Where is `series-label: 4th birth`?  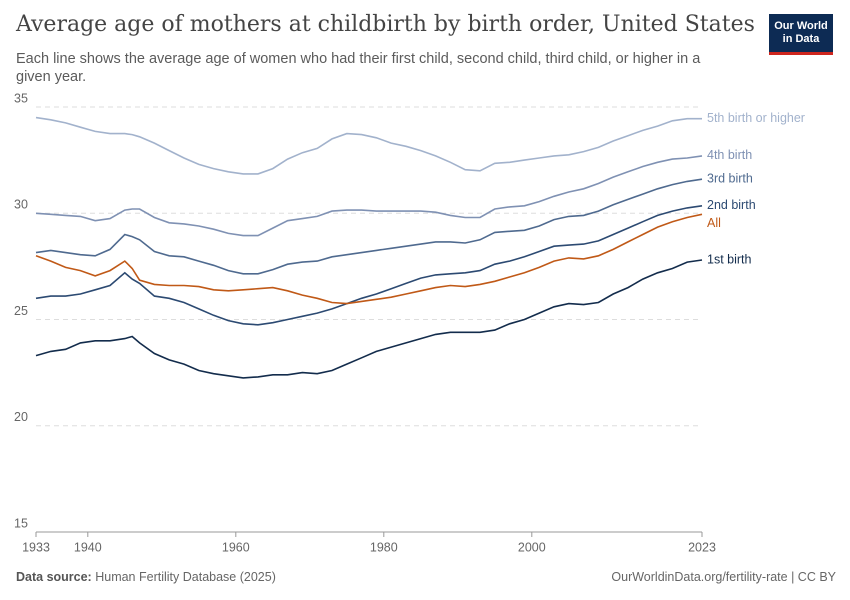 series-label: 4th birth is located at coordinates (729, 155).